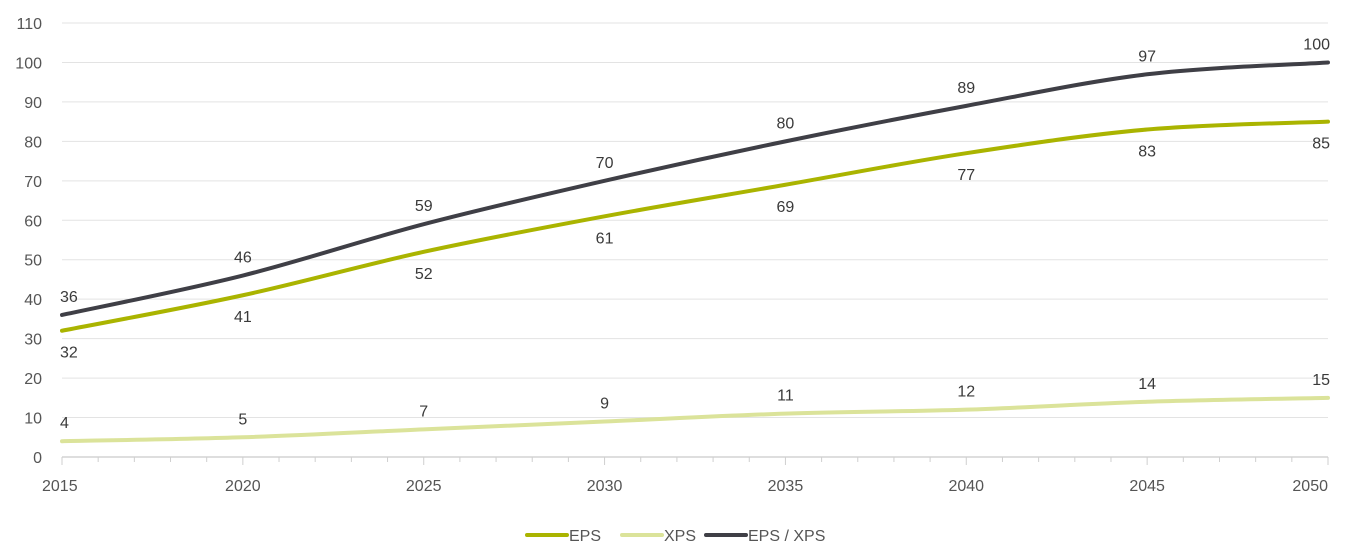 The height and width of the screenshot is (543, 1349). I want to click on data-label: 14, so click(1147, 384).